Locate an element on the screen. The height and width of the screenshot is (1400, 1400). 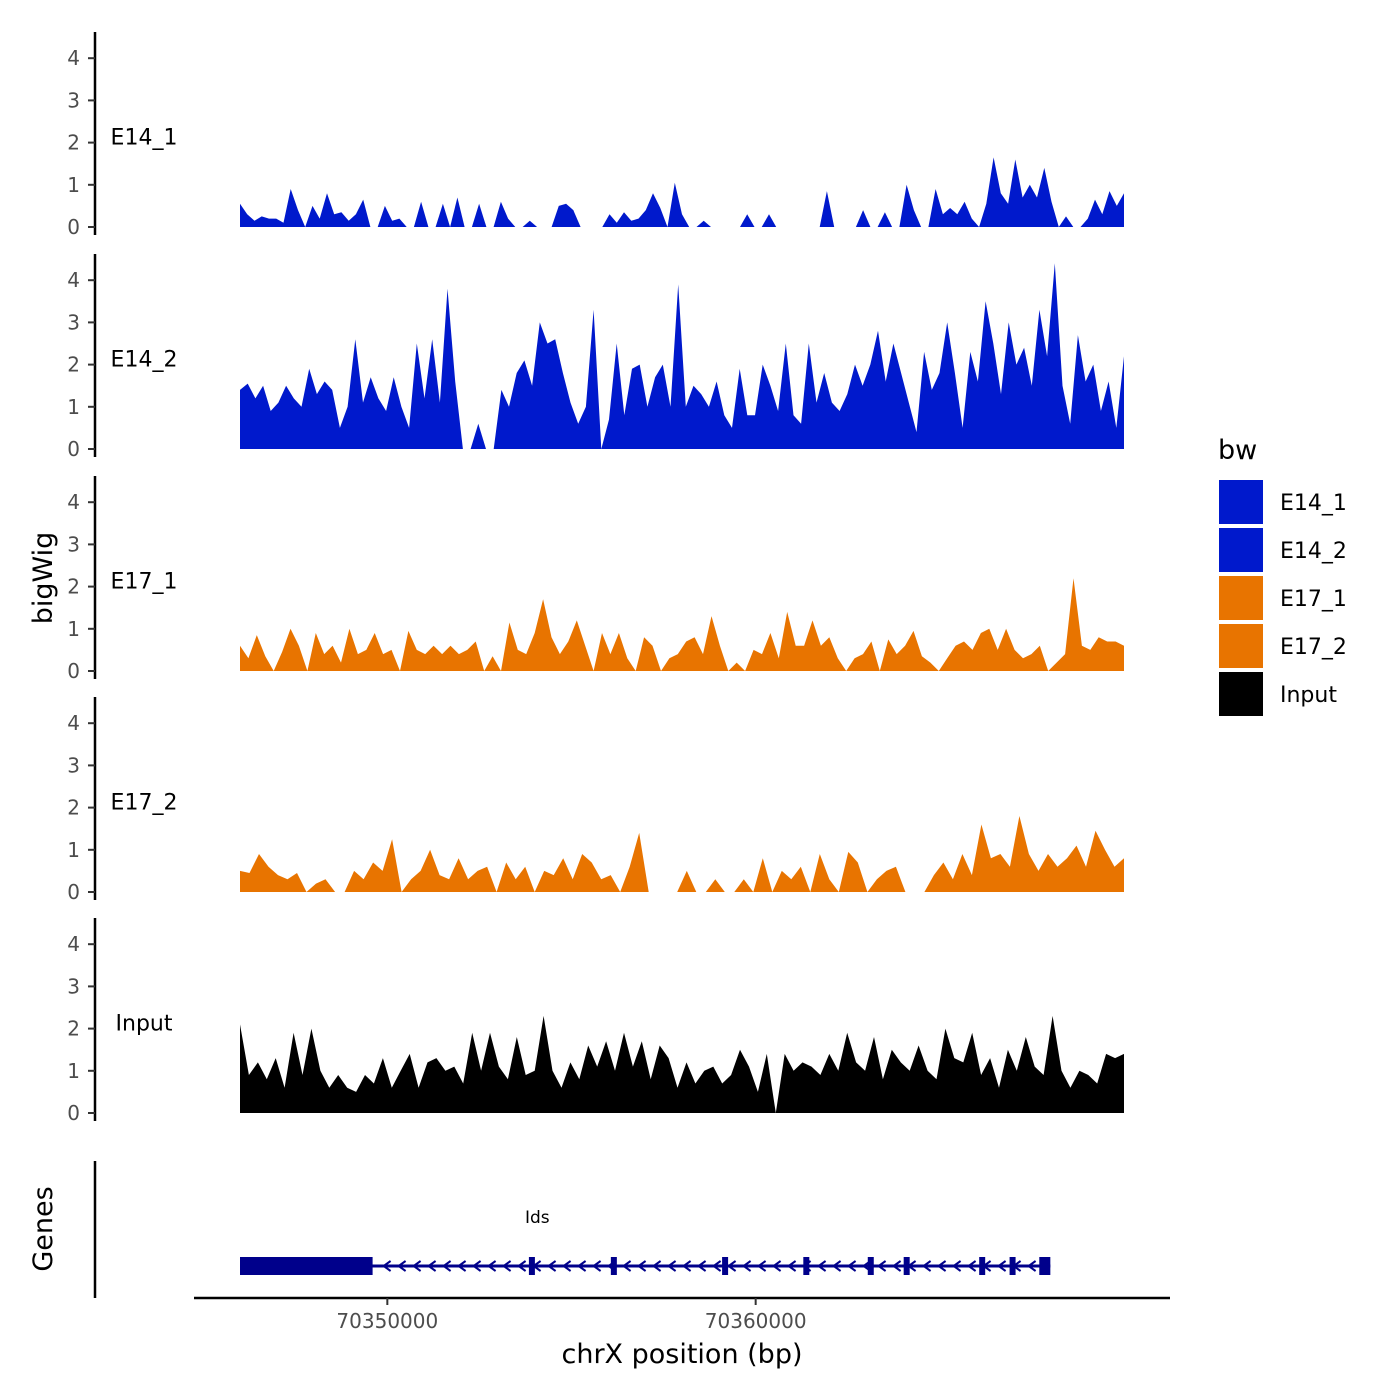
legend-items: E14_1 E14_2 E17_1 E17_2 Input is located at coordinates (1283, 598).